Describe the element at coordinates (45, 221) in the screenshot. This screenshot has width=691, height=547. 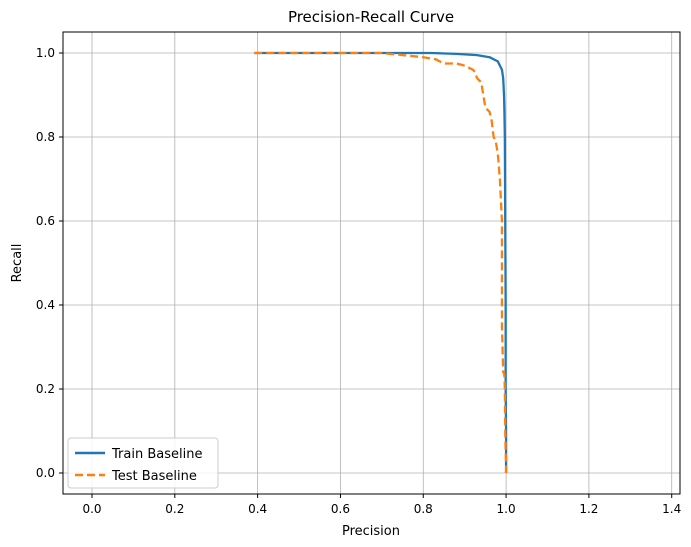
I see `y-tick-label: 0.6` at that location.